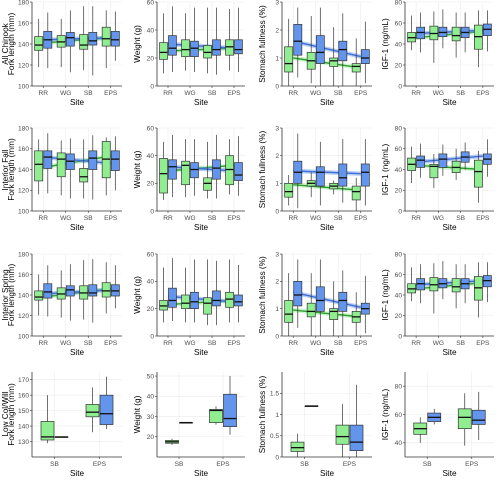 The height and width of the screenshot is (486, 500). What do you see at coordinates (262, 170) in the screenshot?
I see `y-axis-title: Stomach fullness (%)` at bounding box center [262, 170].